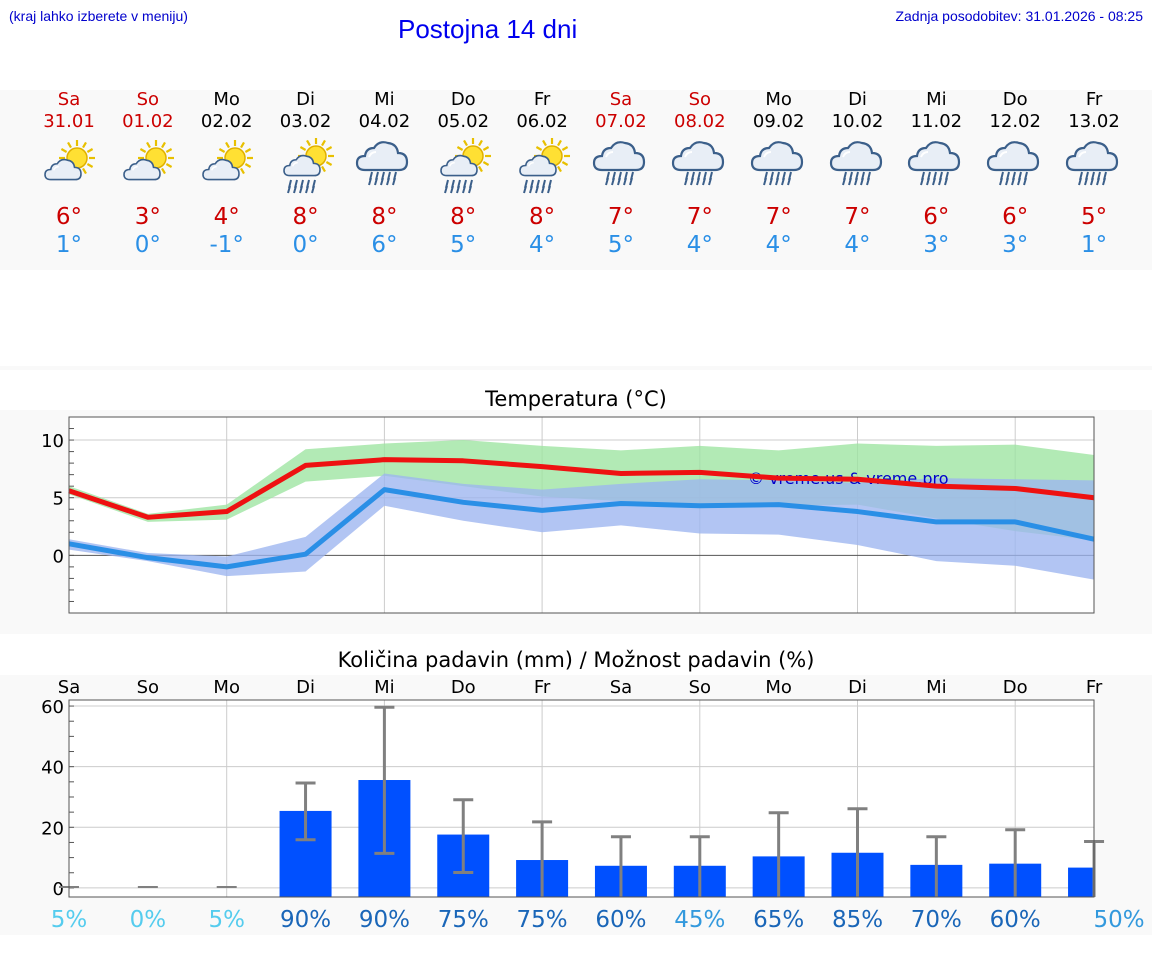 Image resolution: width=1152 pixels, height=975 pixels. I want to click on forecast-day: Fr 13.02 5° 1°, so click(1094, 174).